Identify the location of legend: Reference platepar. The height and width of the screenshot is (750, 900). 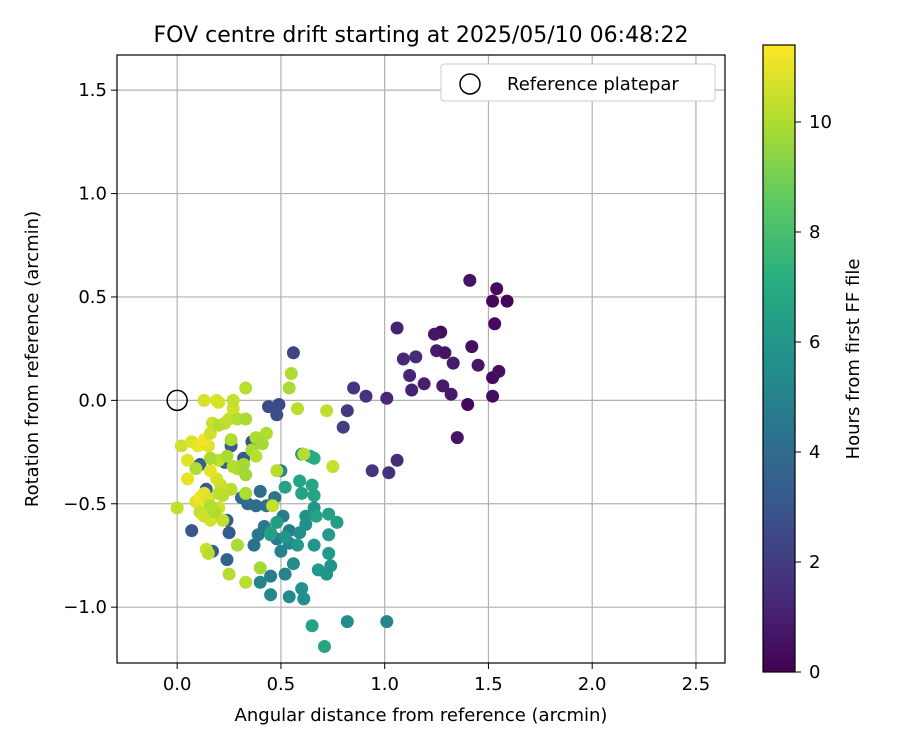
(578, 82).